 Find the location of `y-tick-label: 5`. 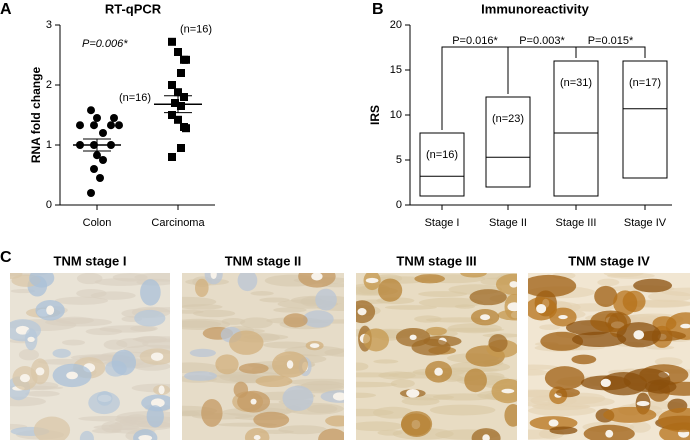

y-tick-label: 5 is located at coordinates (399, 160).